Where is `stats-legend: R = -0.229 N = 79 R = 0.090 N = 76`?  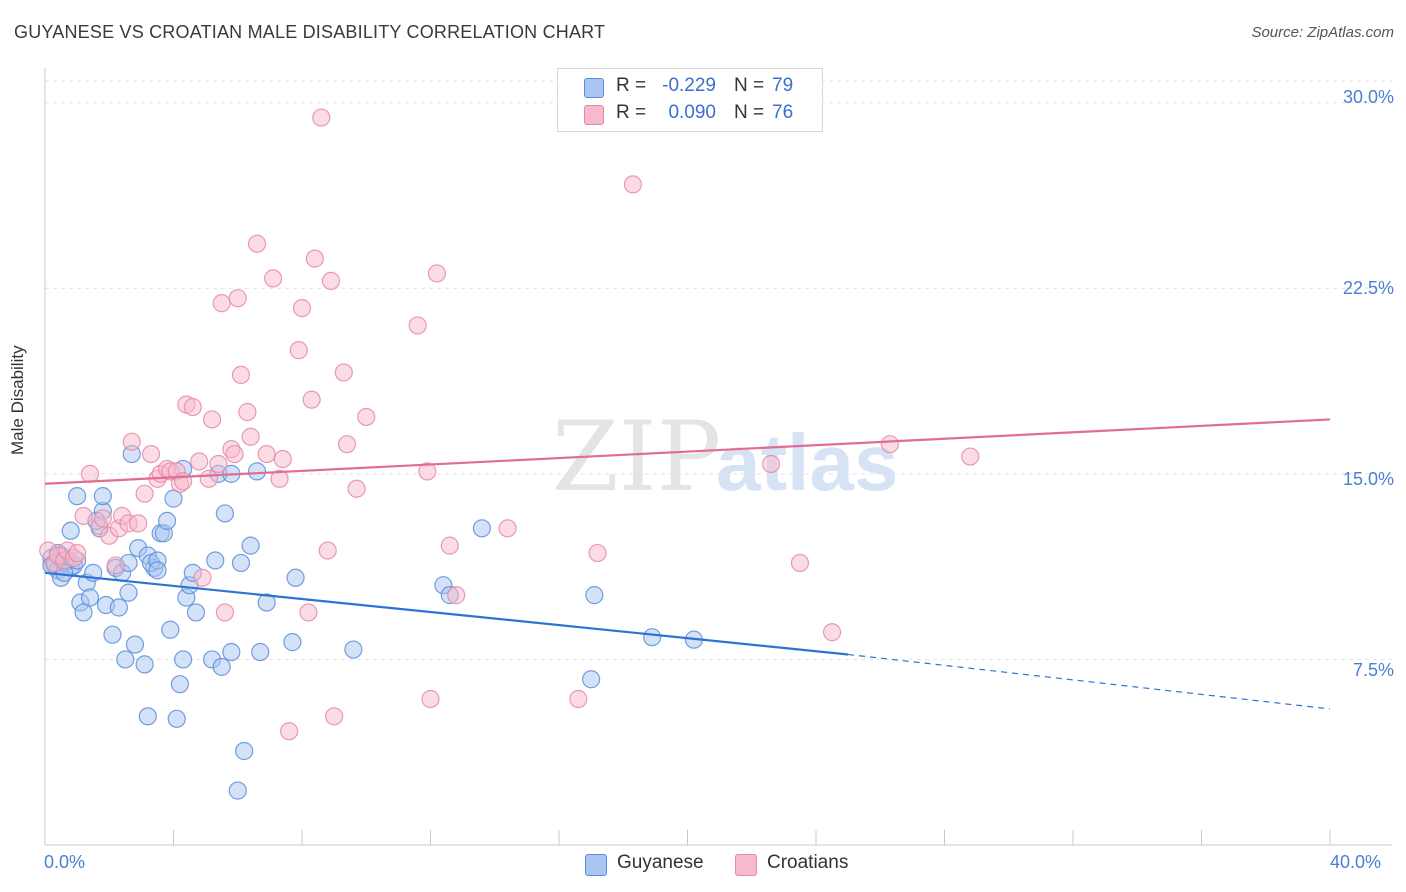 stats-legend: R = -0.229 N = 79 R = 0.090 N = 76 is located at coordinates (690, 100).